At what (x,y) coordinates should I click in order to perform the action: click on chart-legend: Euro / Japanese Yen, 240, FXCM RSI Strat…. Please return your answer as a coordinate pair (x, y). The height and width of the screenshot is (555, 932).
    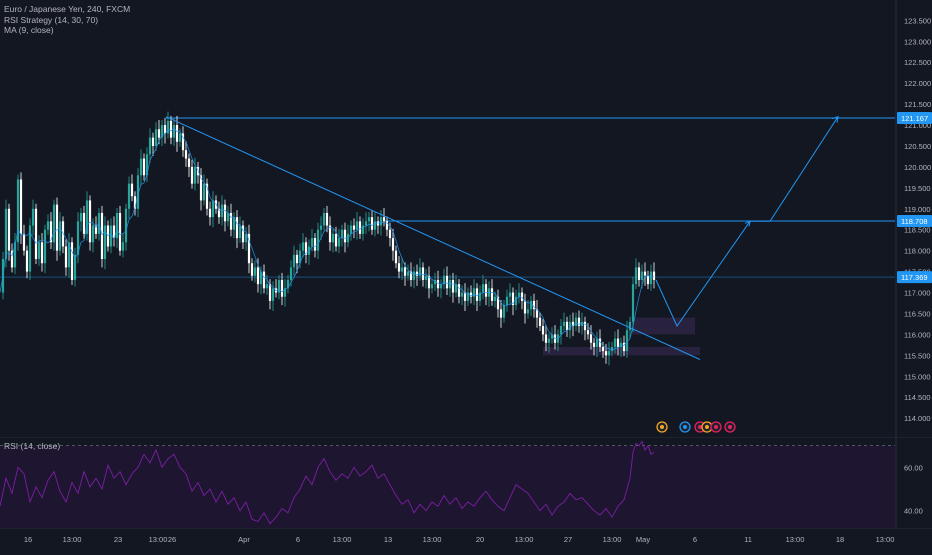
    Looking at the image, I should click on (67, 20).